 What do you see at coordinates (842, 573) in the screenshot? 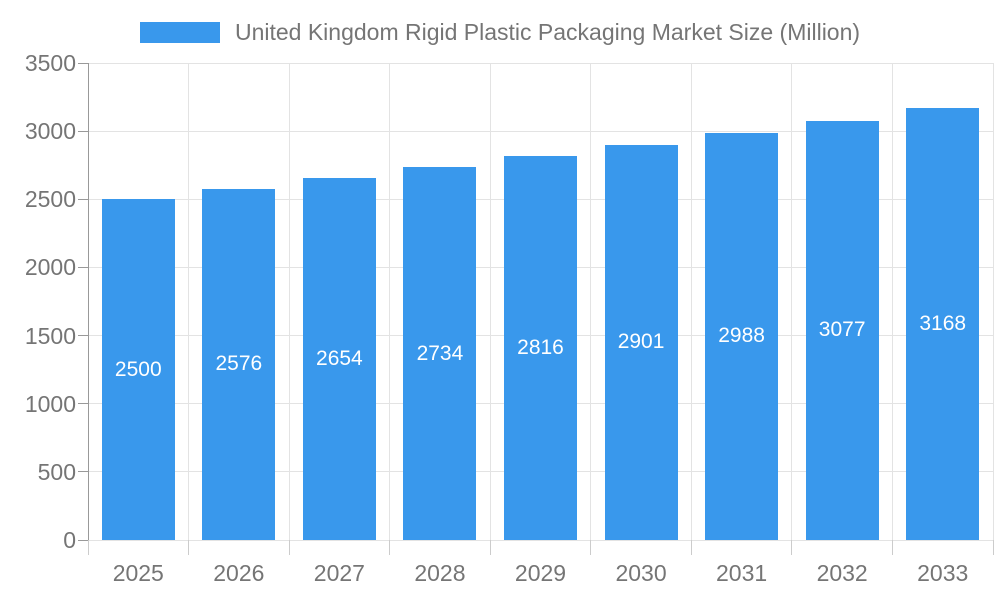
I see `x-tick-label: 2032` at bounding box center [842, 573].